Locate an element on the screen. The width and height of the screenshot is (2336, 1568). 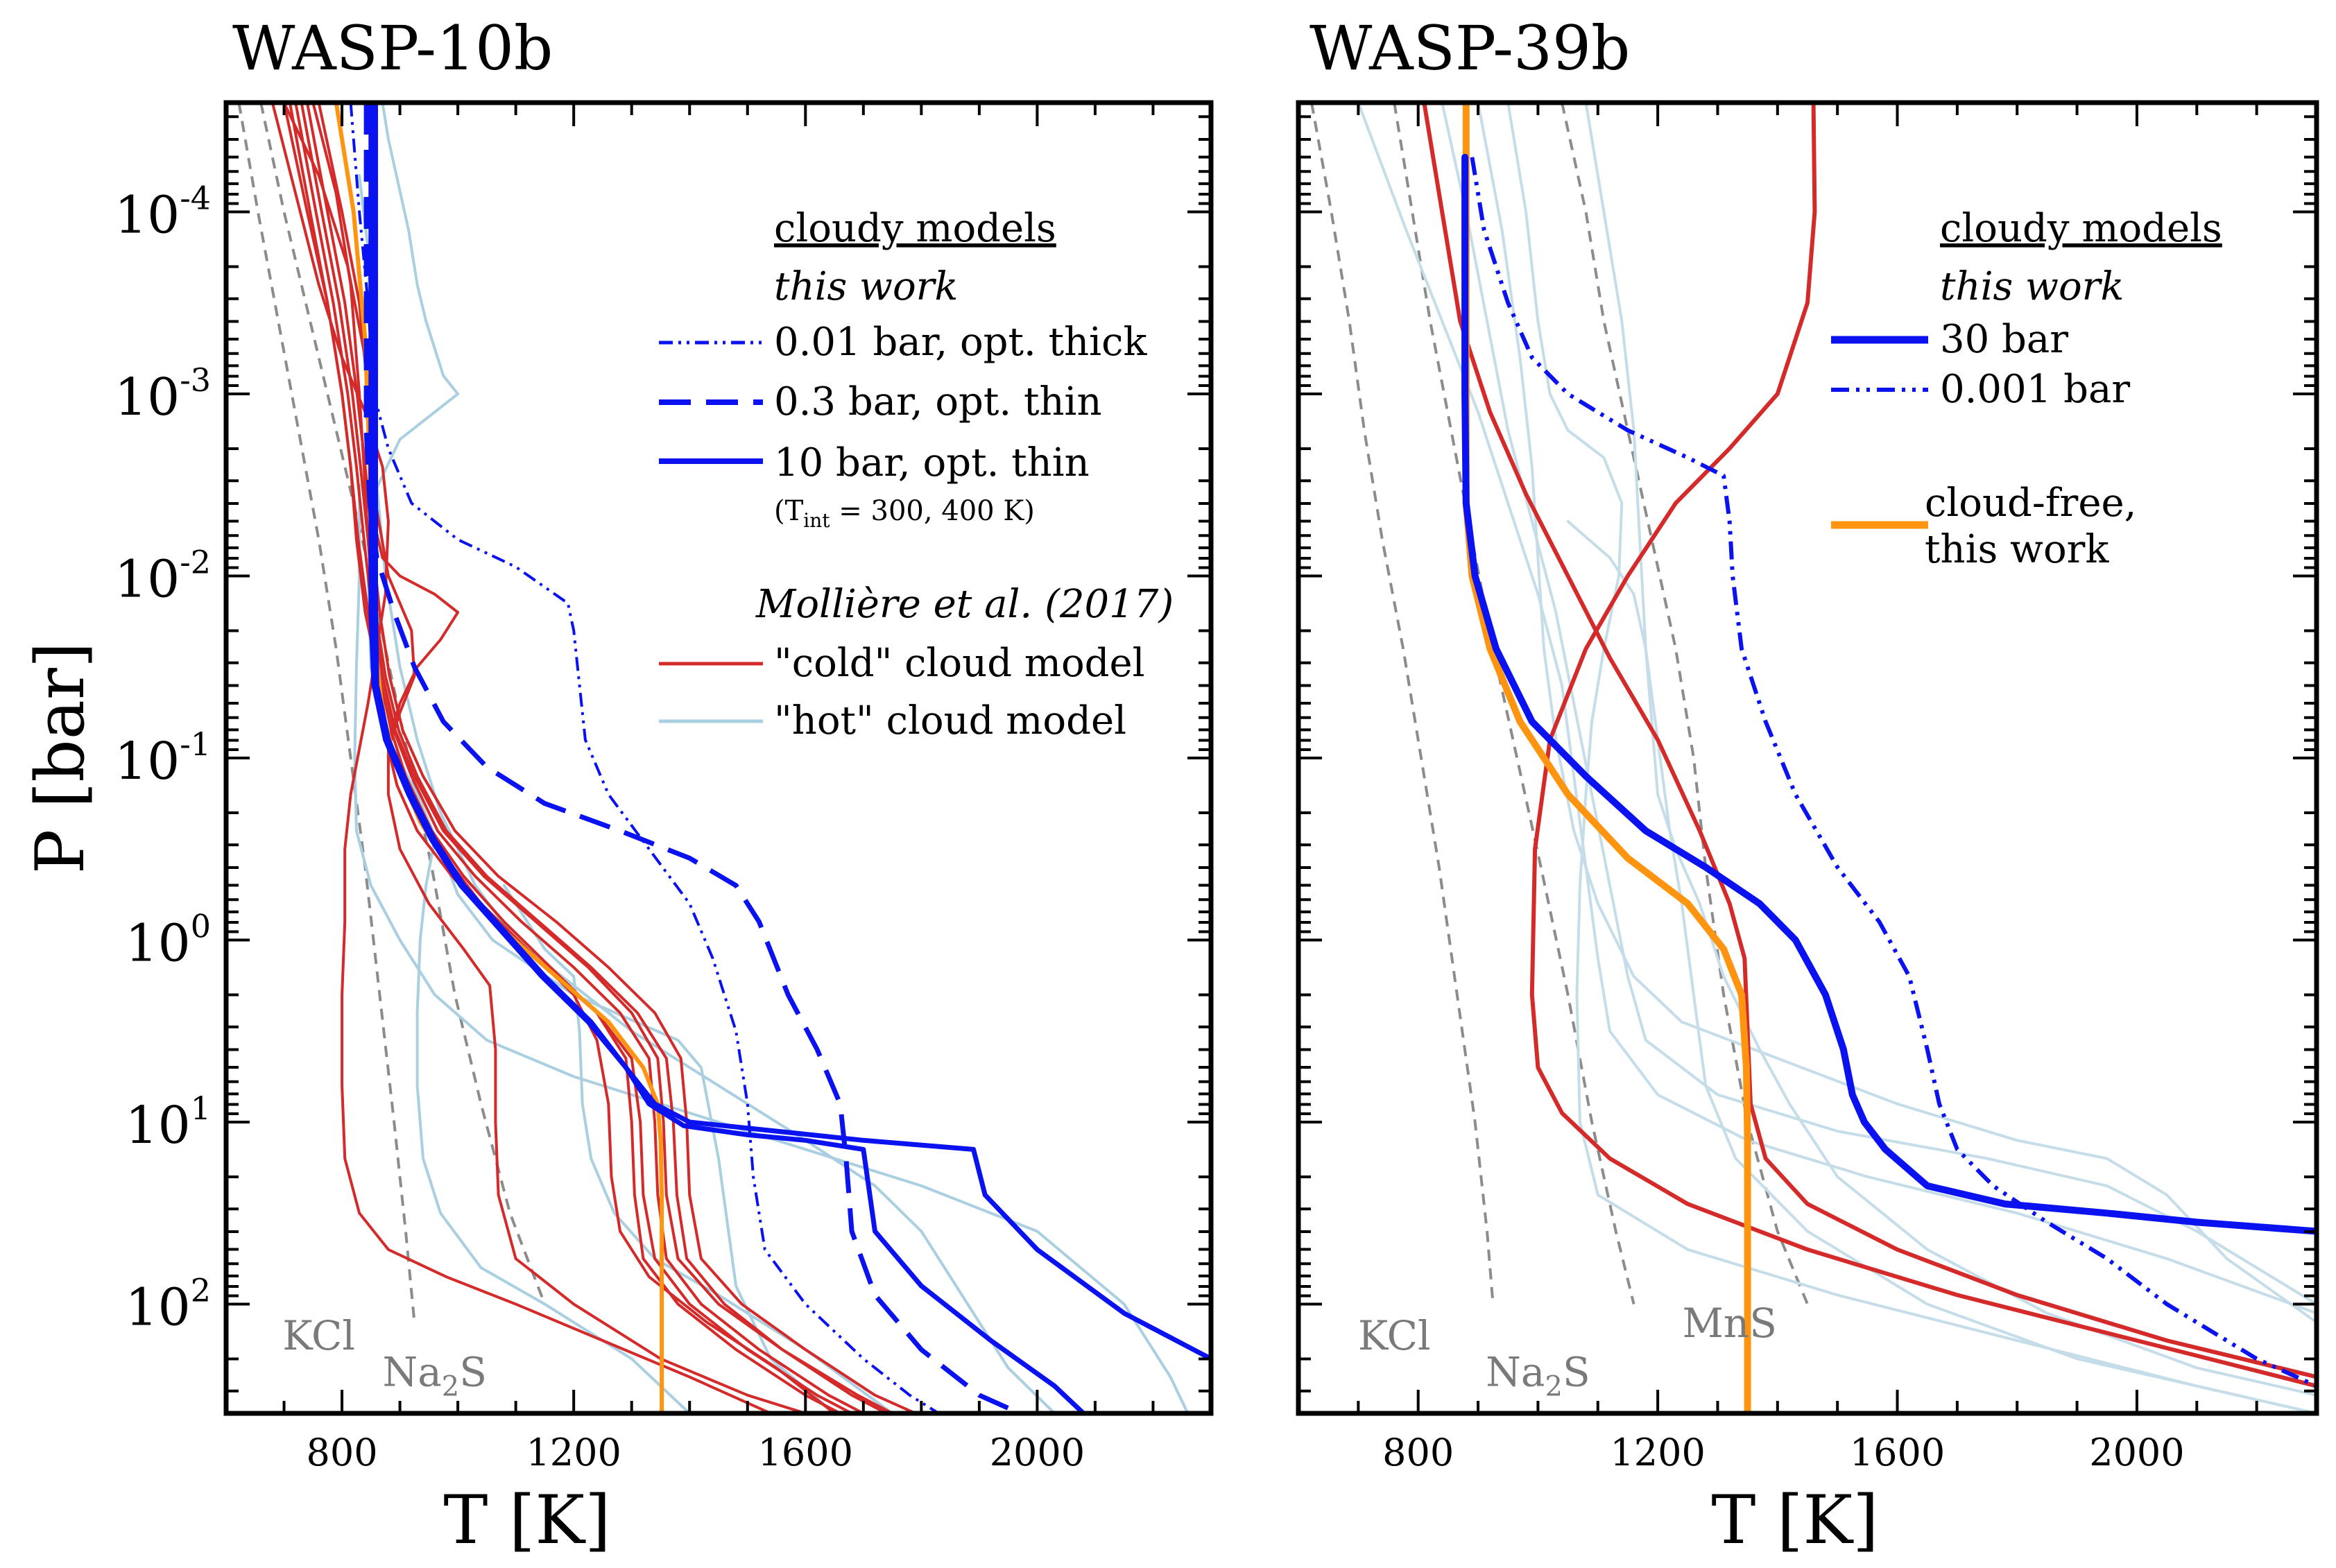
series-mns-condensation is located at coordinates (1685, 704).